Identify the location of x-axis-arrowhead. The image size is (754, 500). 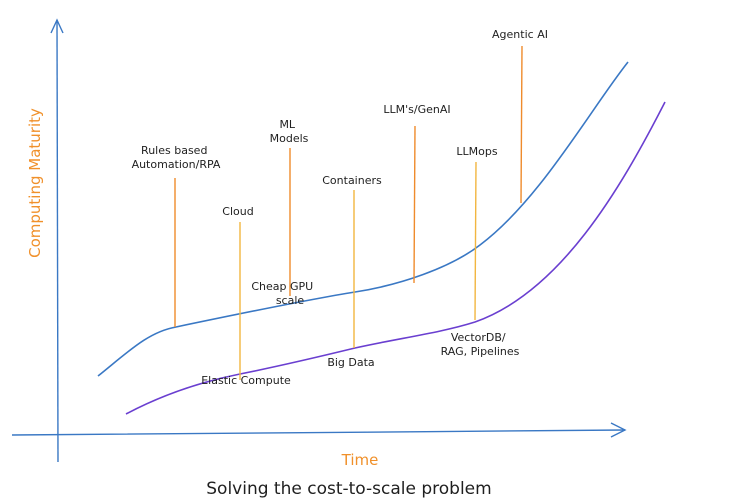
(618, 430).